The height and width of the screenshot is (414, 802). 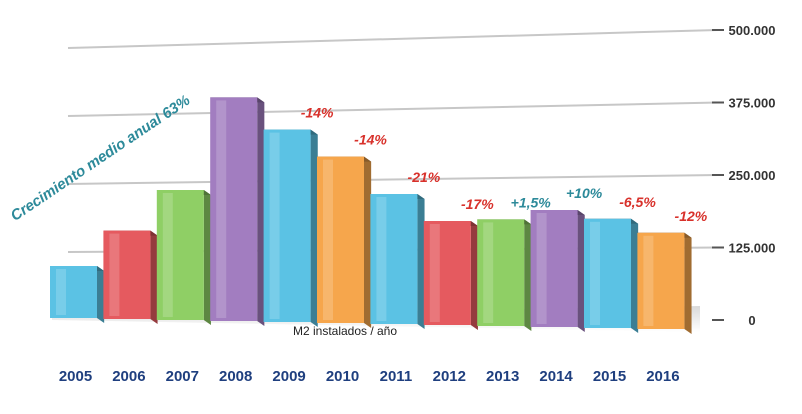 I want to click on growth-annotation: +10%, so click(x=584, y=193).